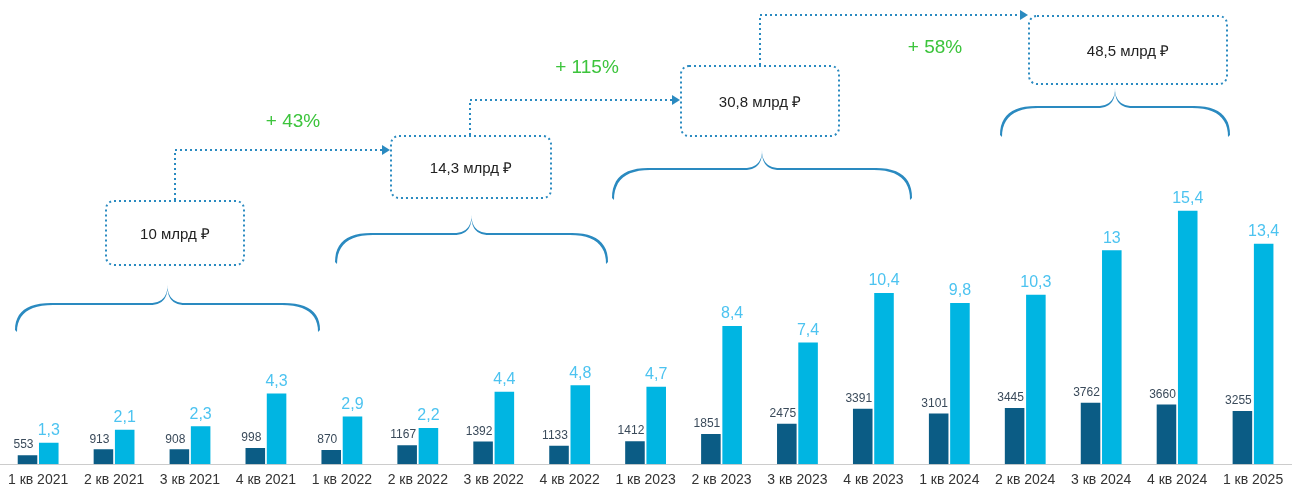 The image size is (1295, 499). I want to click on x-tick-label: 4 кв 2023, so click(873, 479).